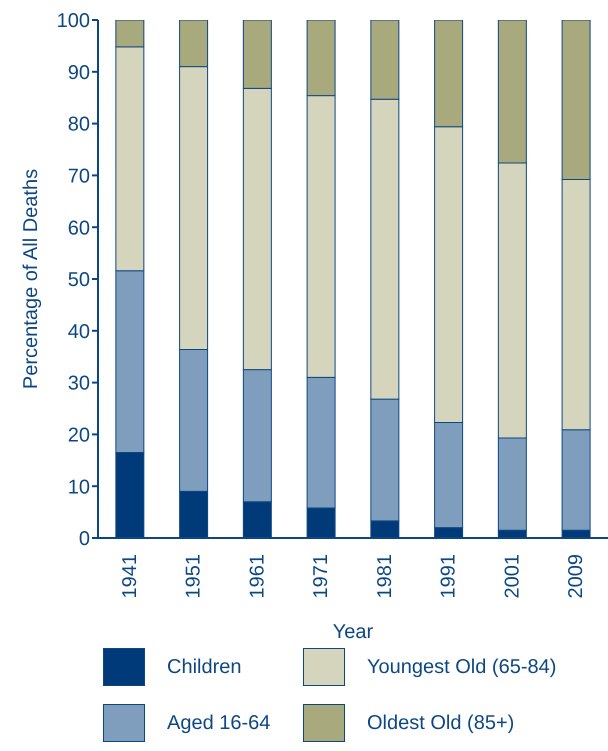 The height and width of the screenshot is (751, 608). Describe the element at coordinates (385, 576) in the screenshot. I see `x-tick-label: 1981` at that location.